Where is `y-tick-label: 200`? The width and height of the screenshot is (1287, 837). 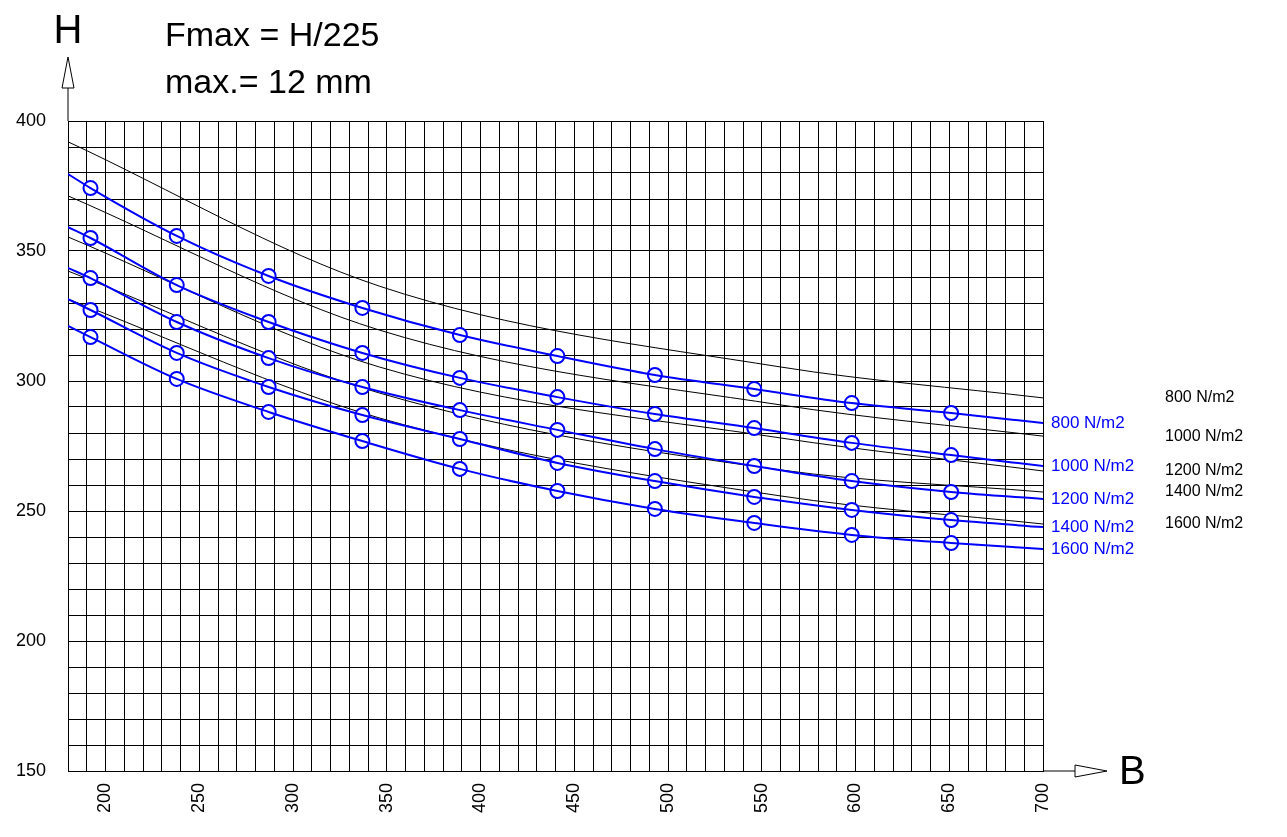
y-tick-label: 200 is located at coordinates (30, 639).